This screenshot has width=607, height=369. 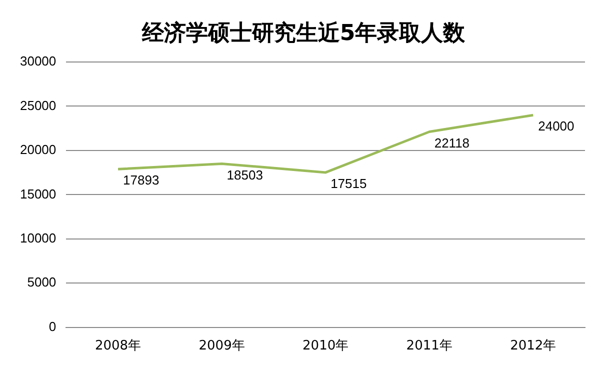 What do you see at coordinates (533, 346) in the screenshot?
I see `x-tick-label: 2012年` at bounding box center [533, 346].